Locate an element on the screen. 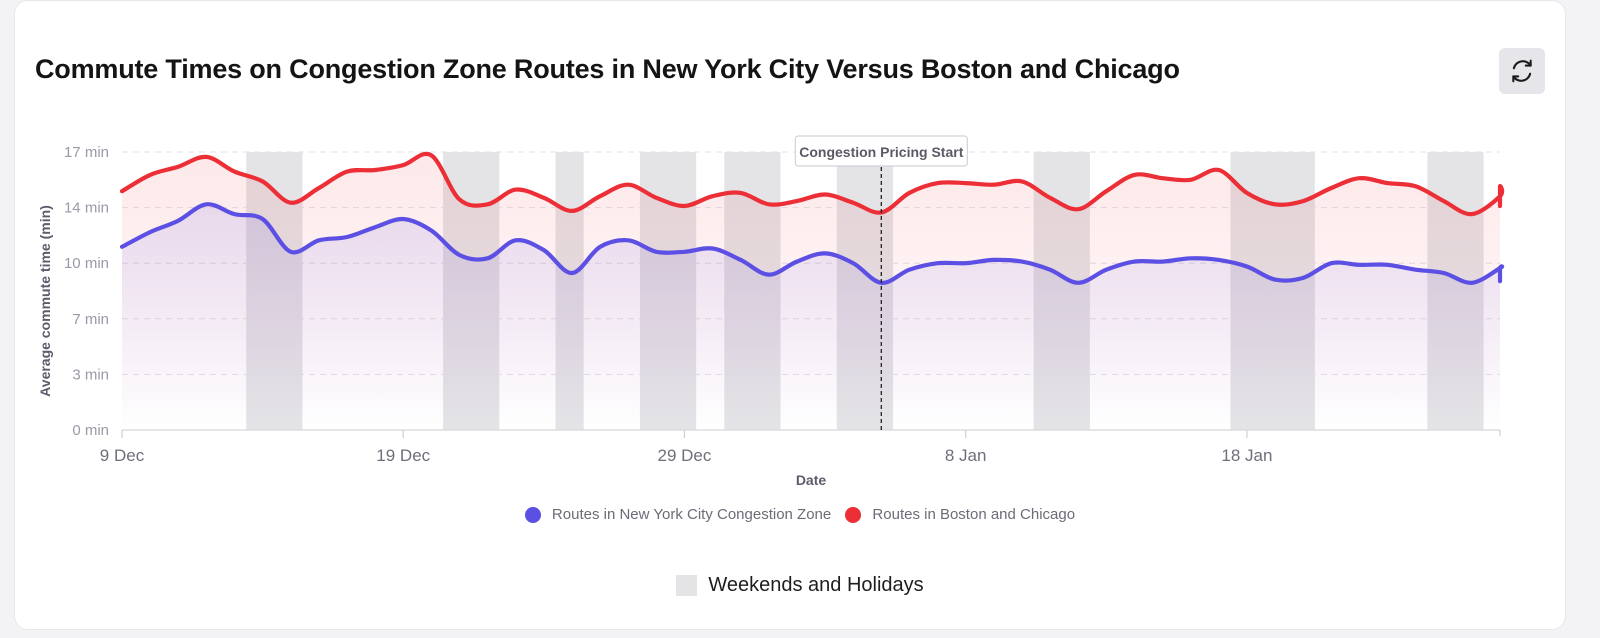 Image resolution: width=1600 pixels, height=638 pixels. x-axis-title: Date is located at coordinates (811, 480).